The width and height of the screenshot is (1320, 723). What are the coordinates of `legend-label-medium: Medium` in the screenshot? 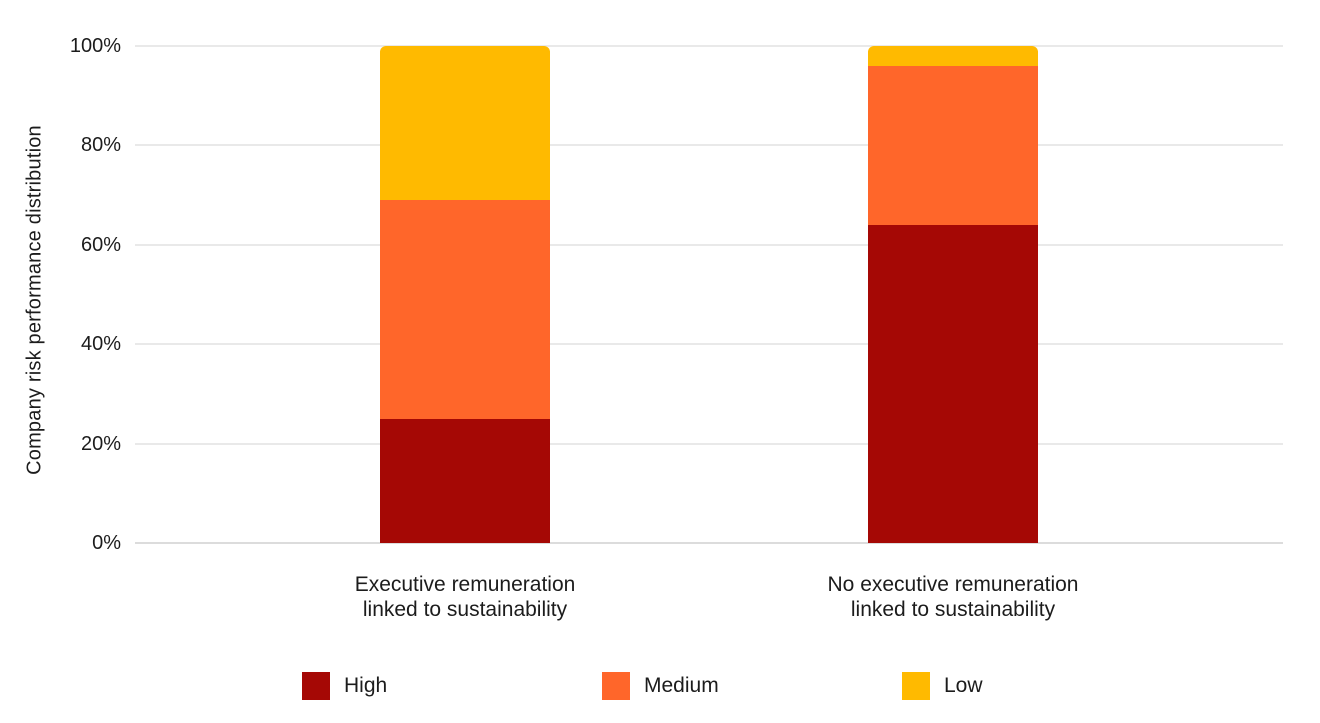 It's located at (681, 685).